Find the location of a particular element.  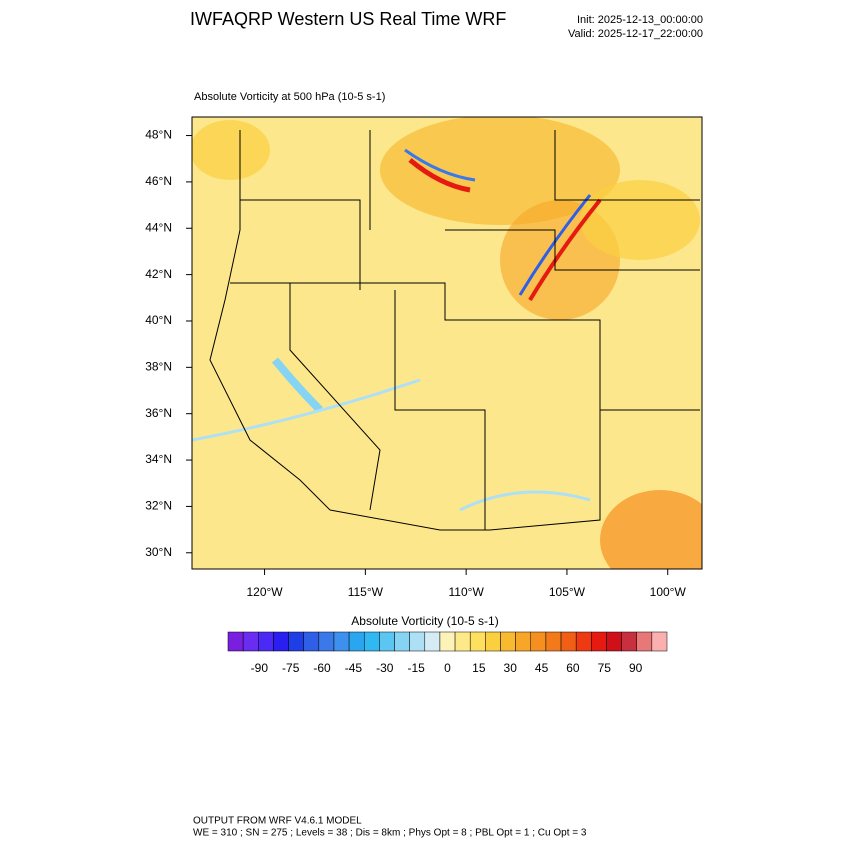

colorbar-label: -90 is located at coordinates (260, 668).